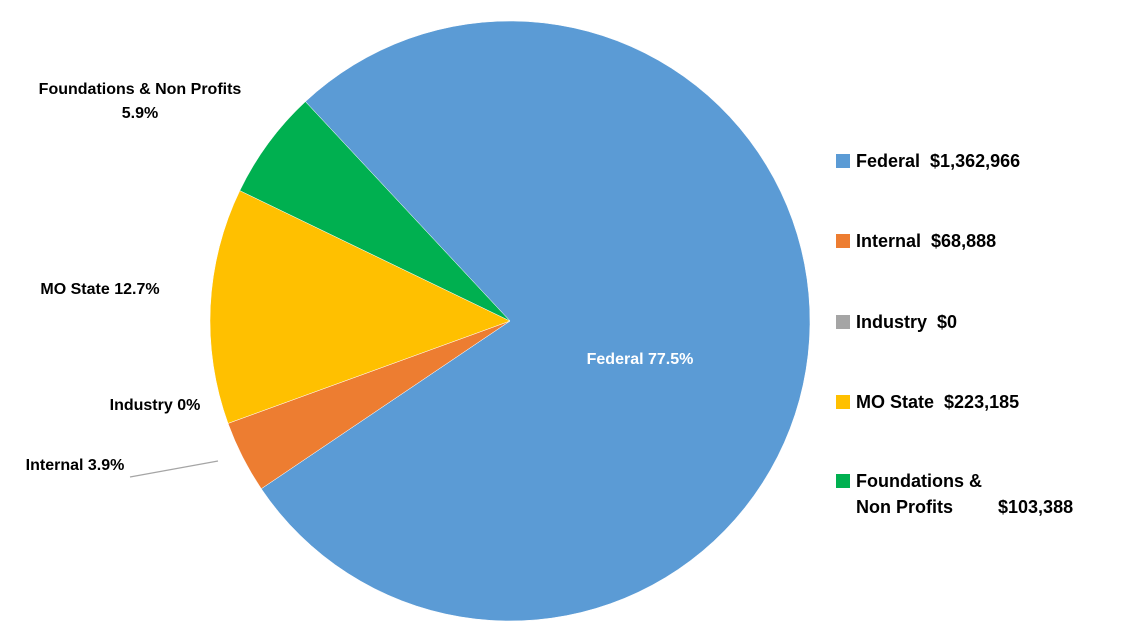 This screenshot has height=632, width=1134. I want to click on data-label-category: Internal, so click(54, 465).